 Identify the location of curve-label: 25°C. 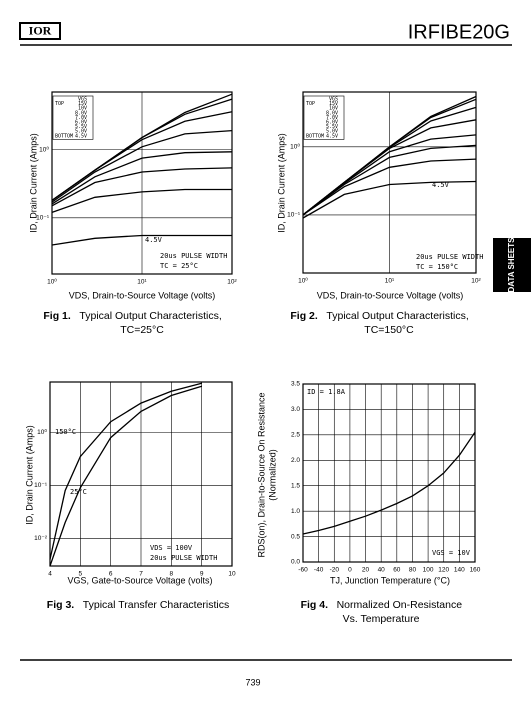
(78, 492).